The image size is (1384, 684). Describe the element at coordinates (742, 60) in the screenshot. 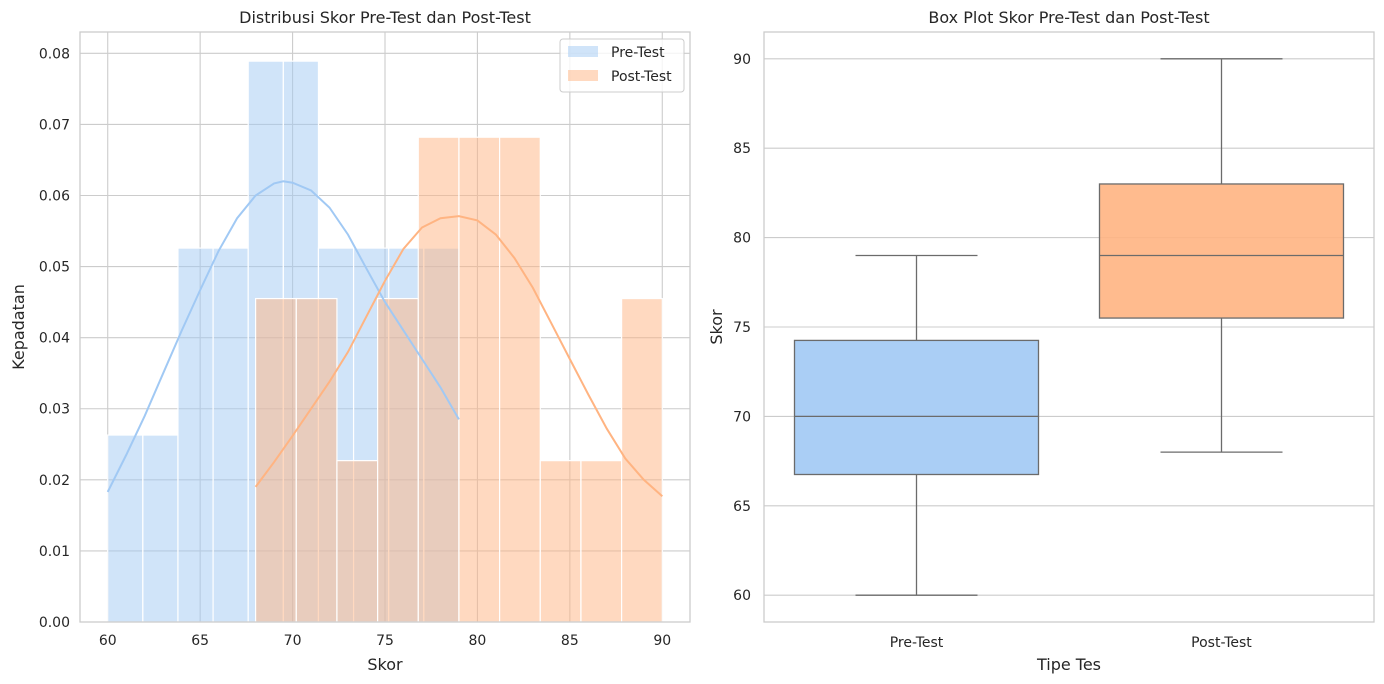

I see `box-ytick-label: 90` at that location.